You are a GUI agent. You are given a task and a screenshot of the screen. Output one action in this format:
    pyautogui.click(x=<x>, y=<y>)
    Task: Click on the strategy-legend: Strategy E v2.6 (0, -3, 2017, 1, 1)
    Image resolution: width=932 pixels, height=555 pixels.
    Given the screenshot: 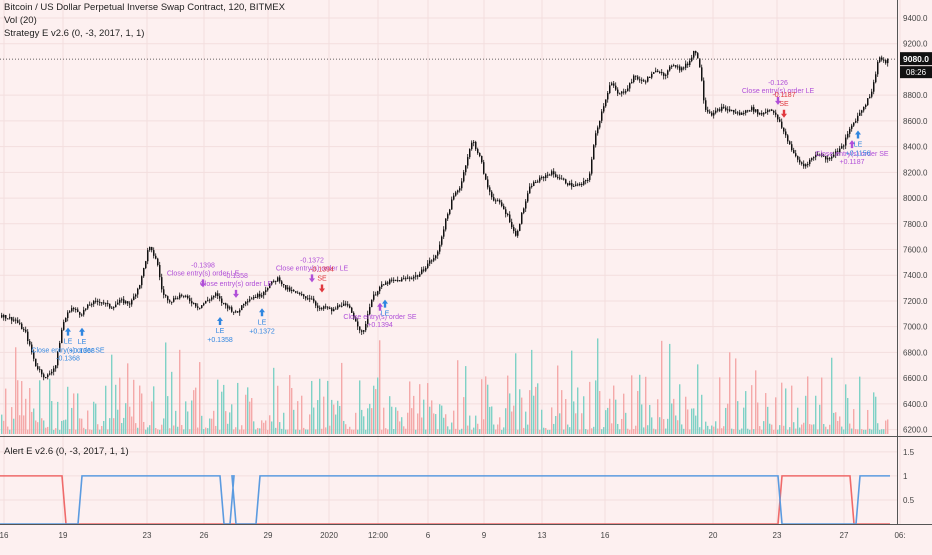 What is the action you would take?
    pyautogui.click(x=74, y=33)
    